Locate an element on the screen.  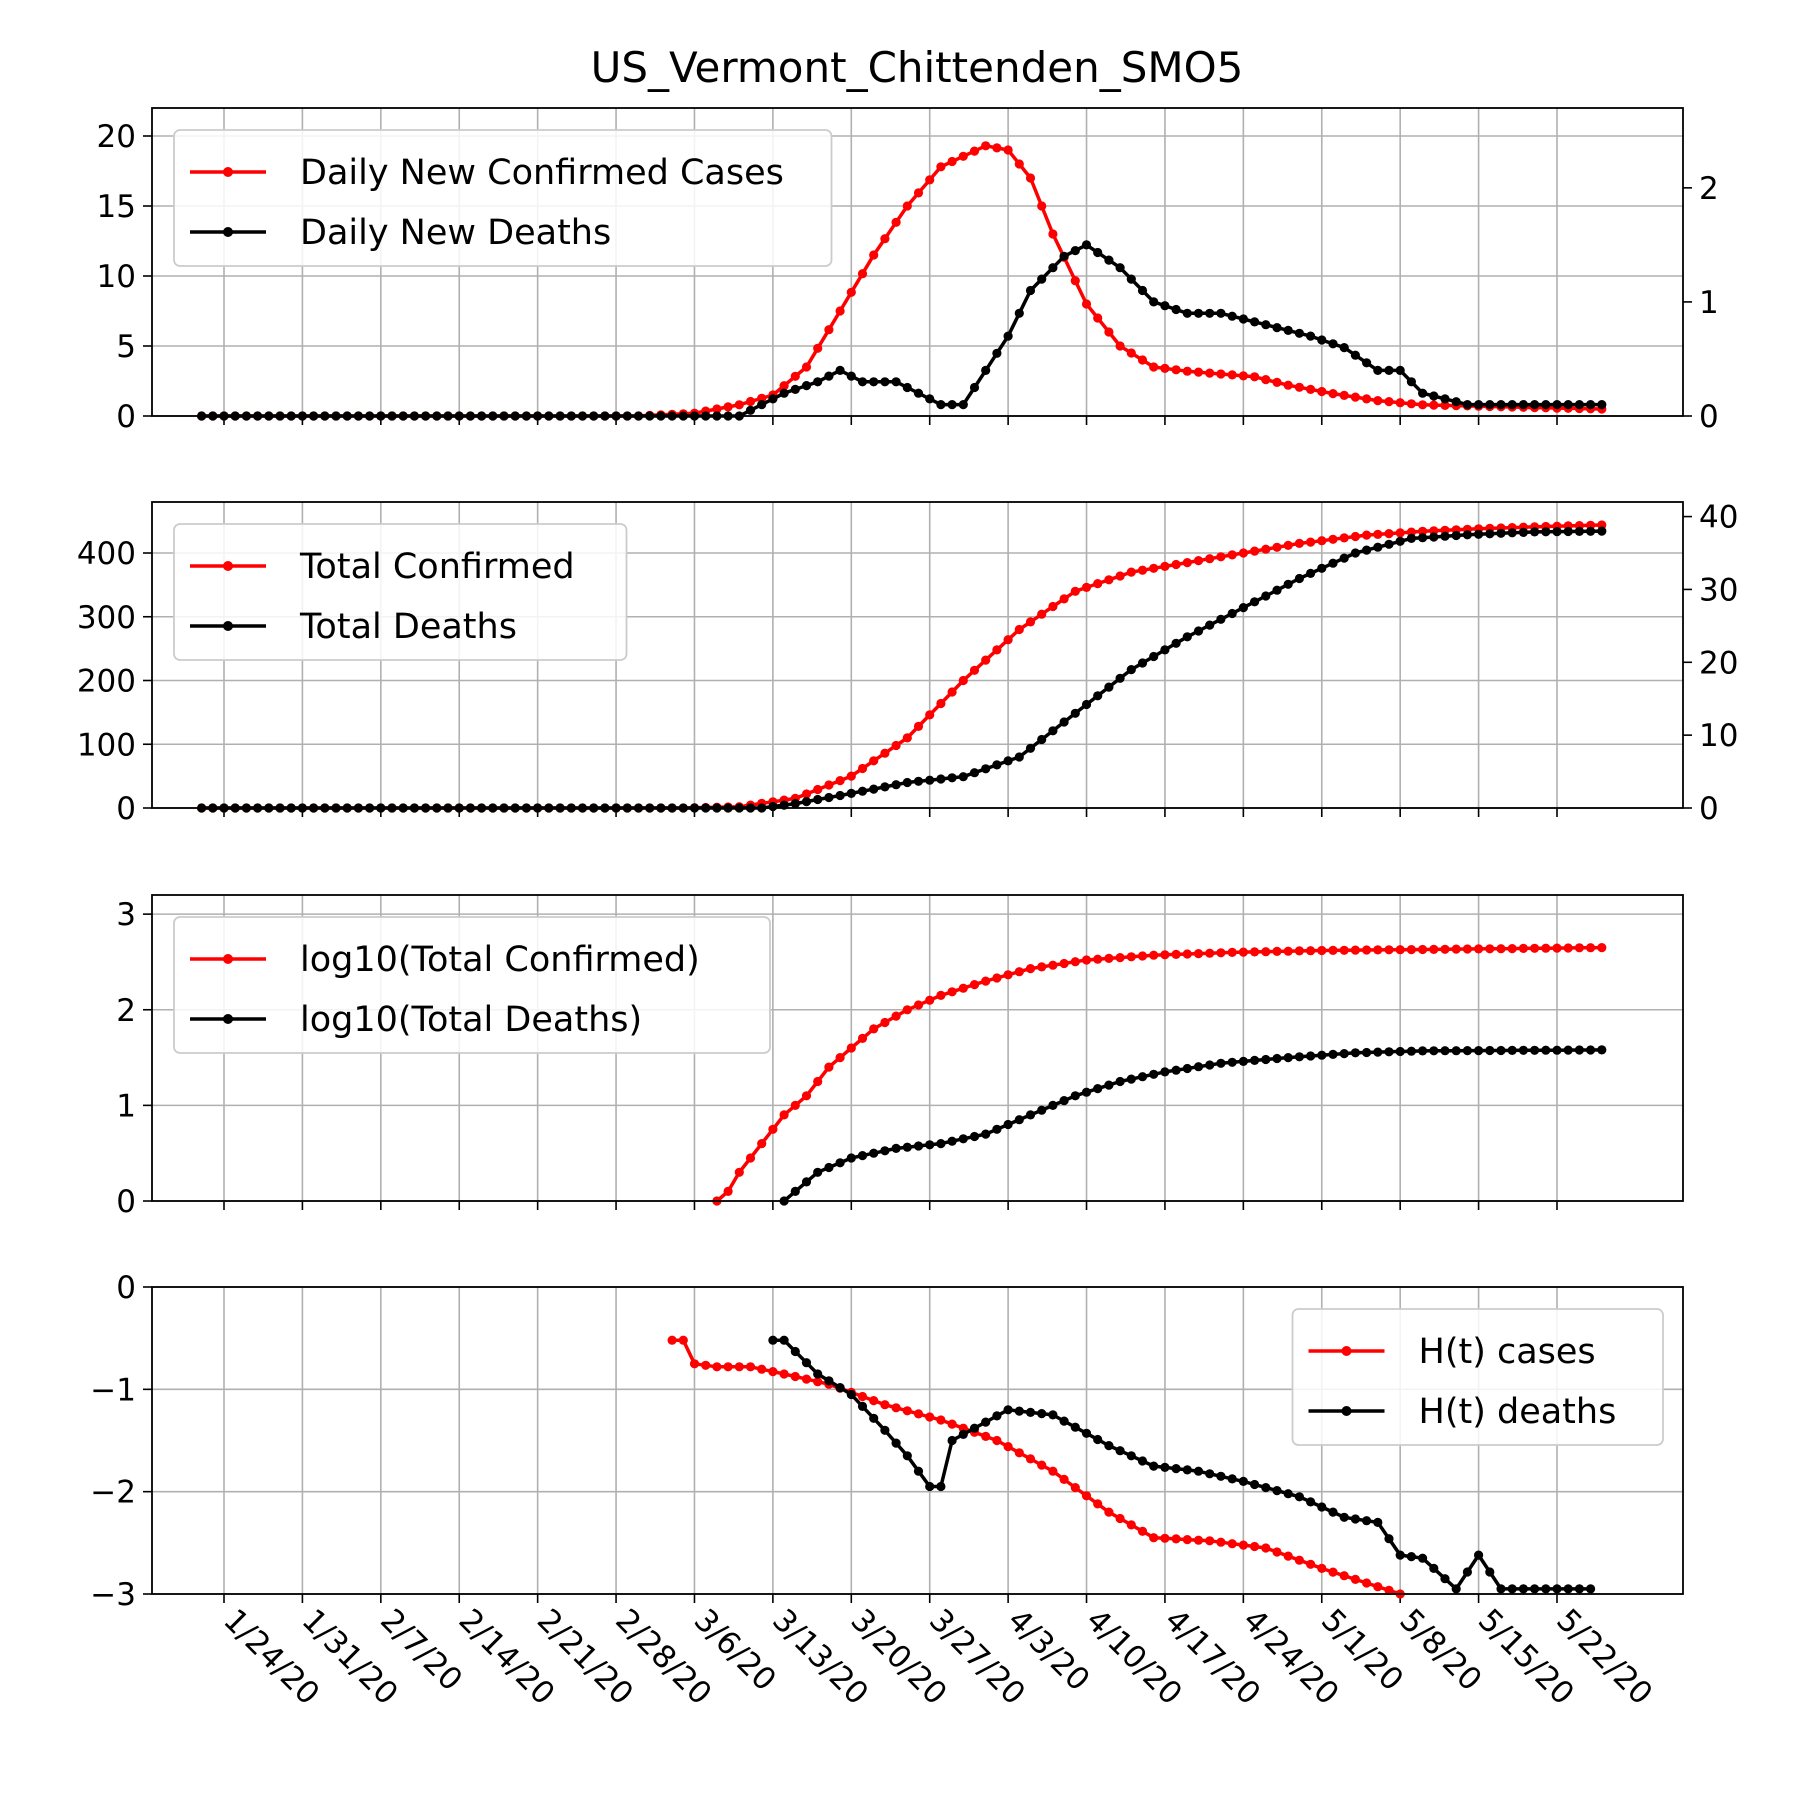
legend-swatch-marker is located at coordinates (228, 959).